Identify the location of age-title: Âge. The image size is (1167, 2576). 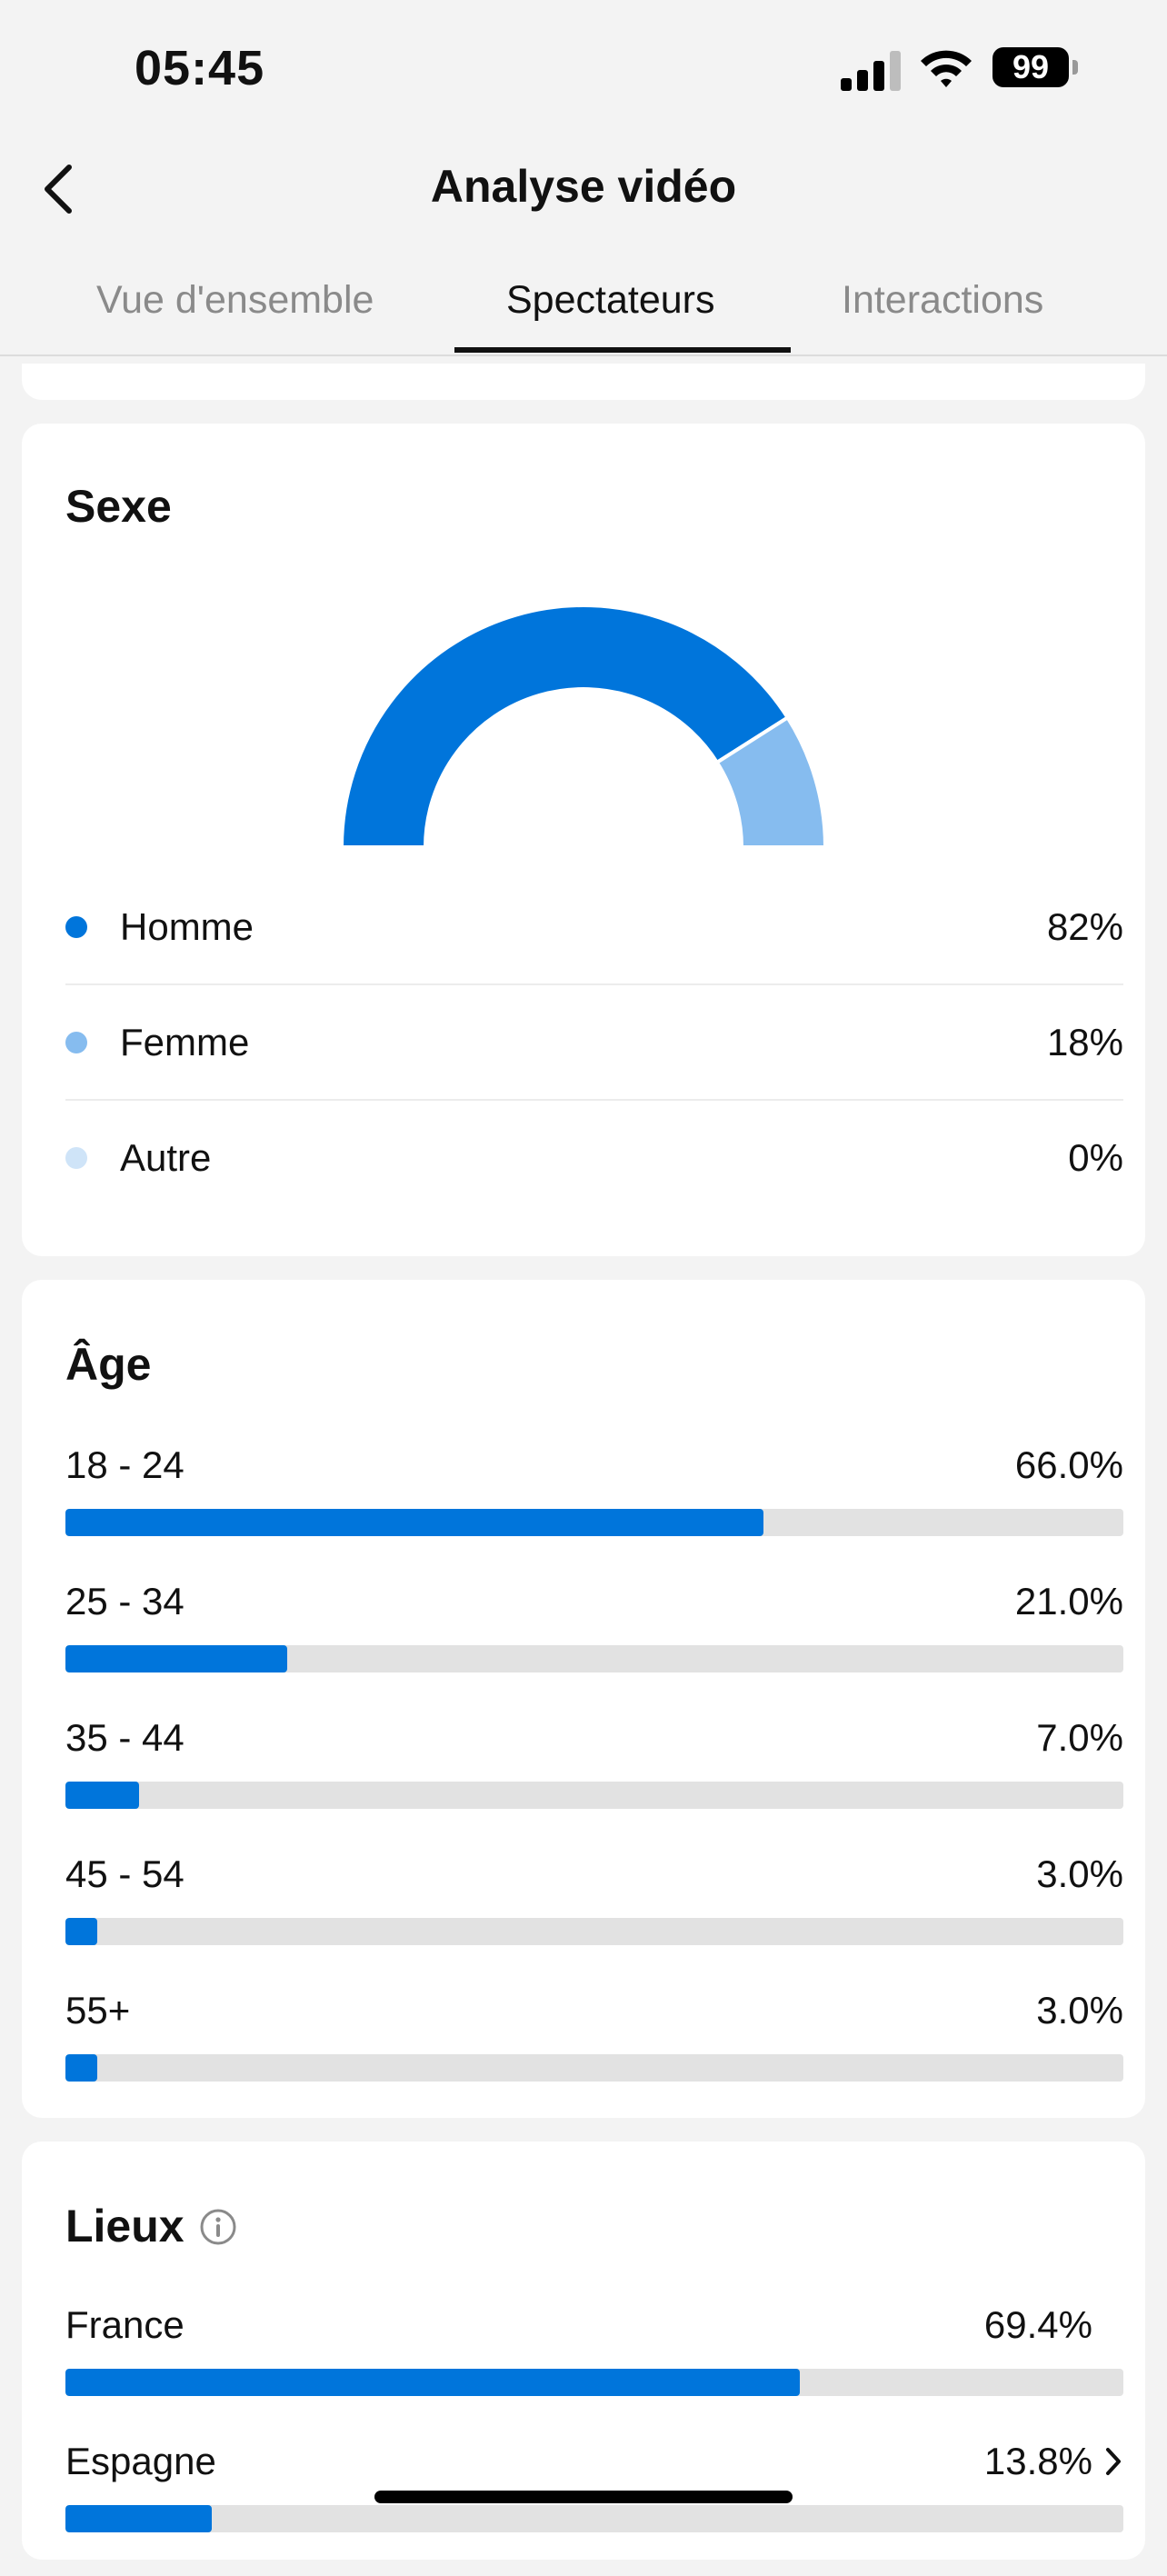
(108, 1364).